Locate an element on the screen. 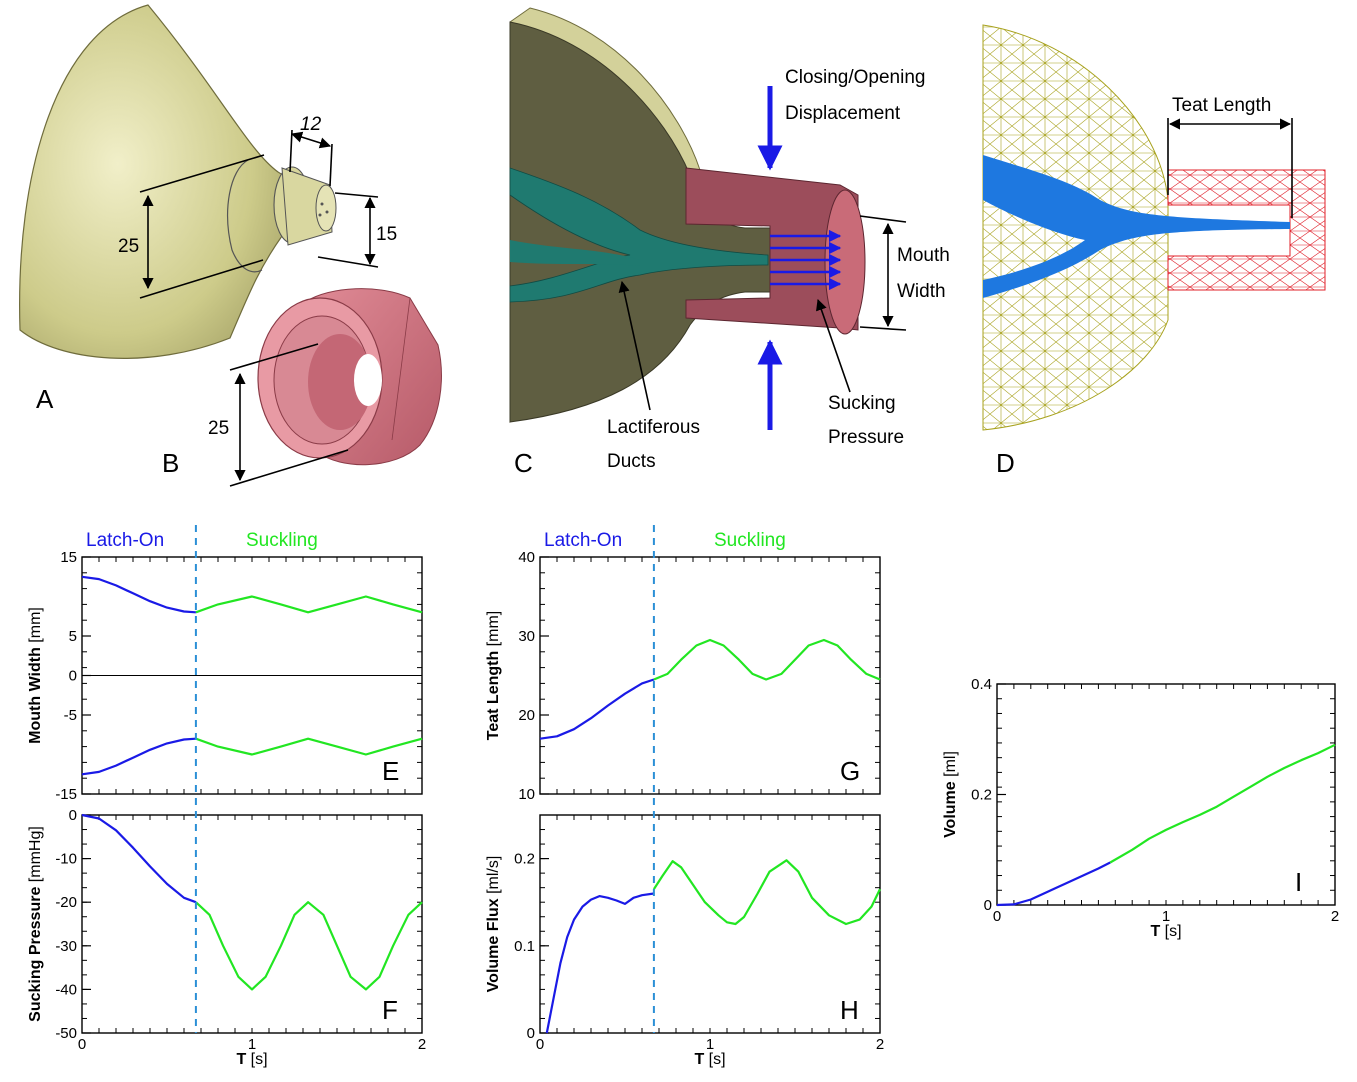 This screenshot has height=1082, width=1357. phase-latch-on-label-right: Latch-On is located at coordinates (583, 540).